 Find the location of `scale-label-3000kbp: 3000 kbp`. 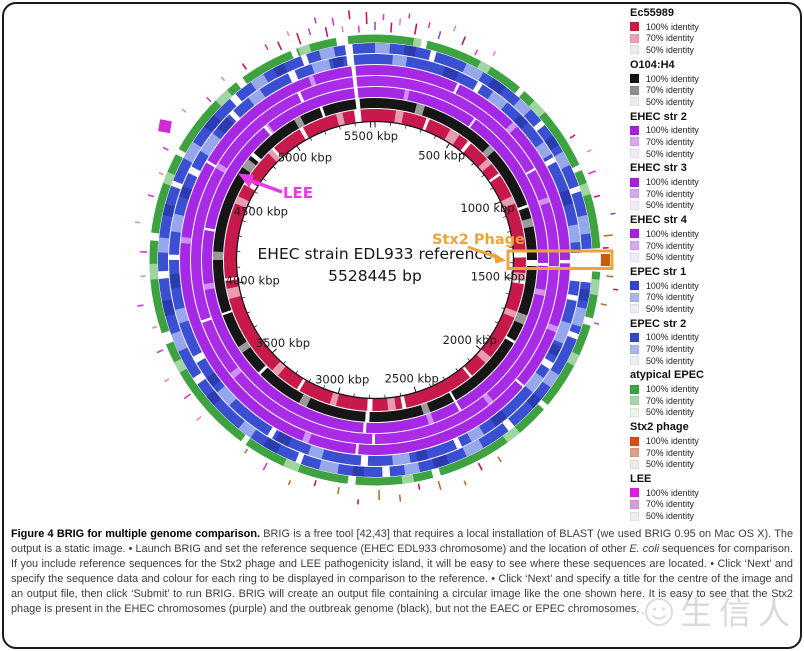

scale-label-3000kbp: 3000 kbp is located at coordinates (342, 380).